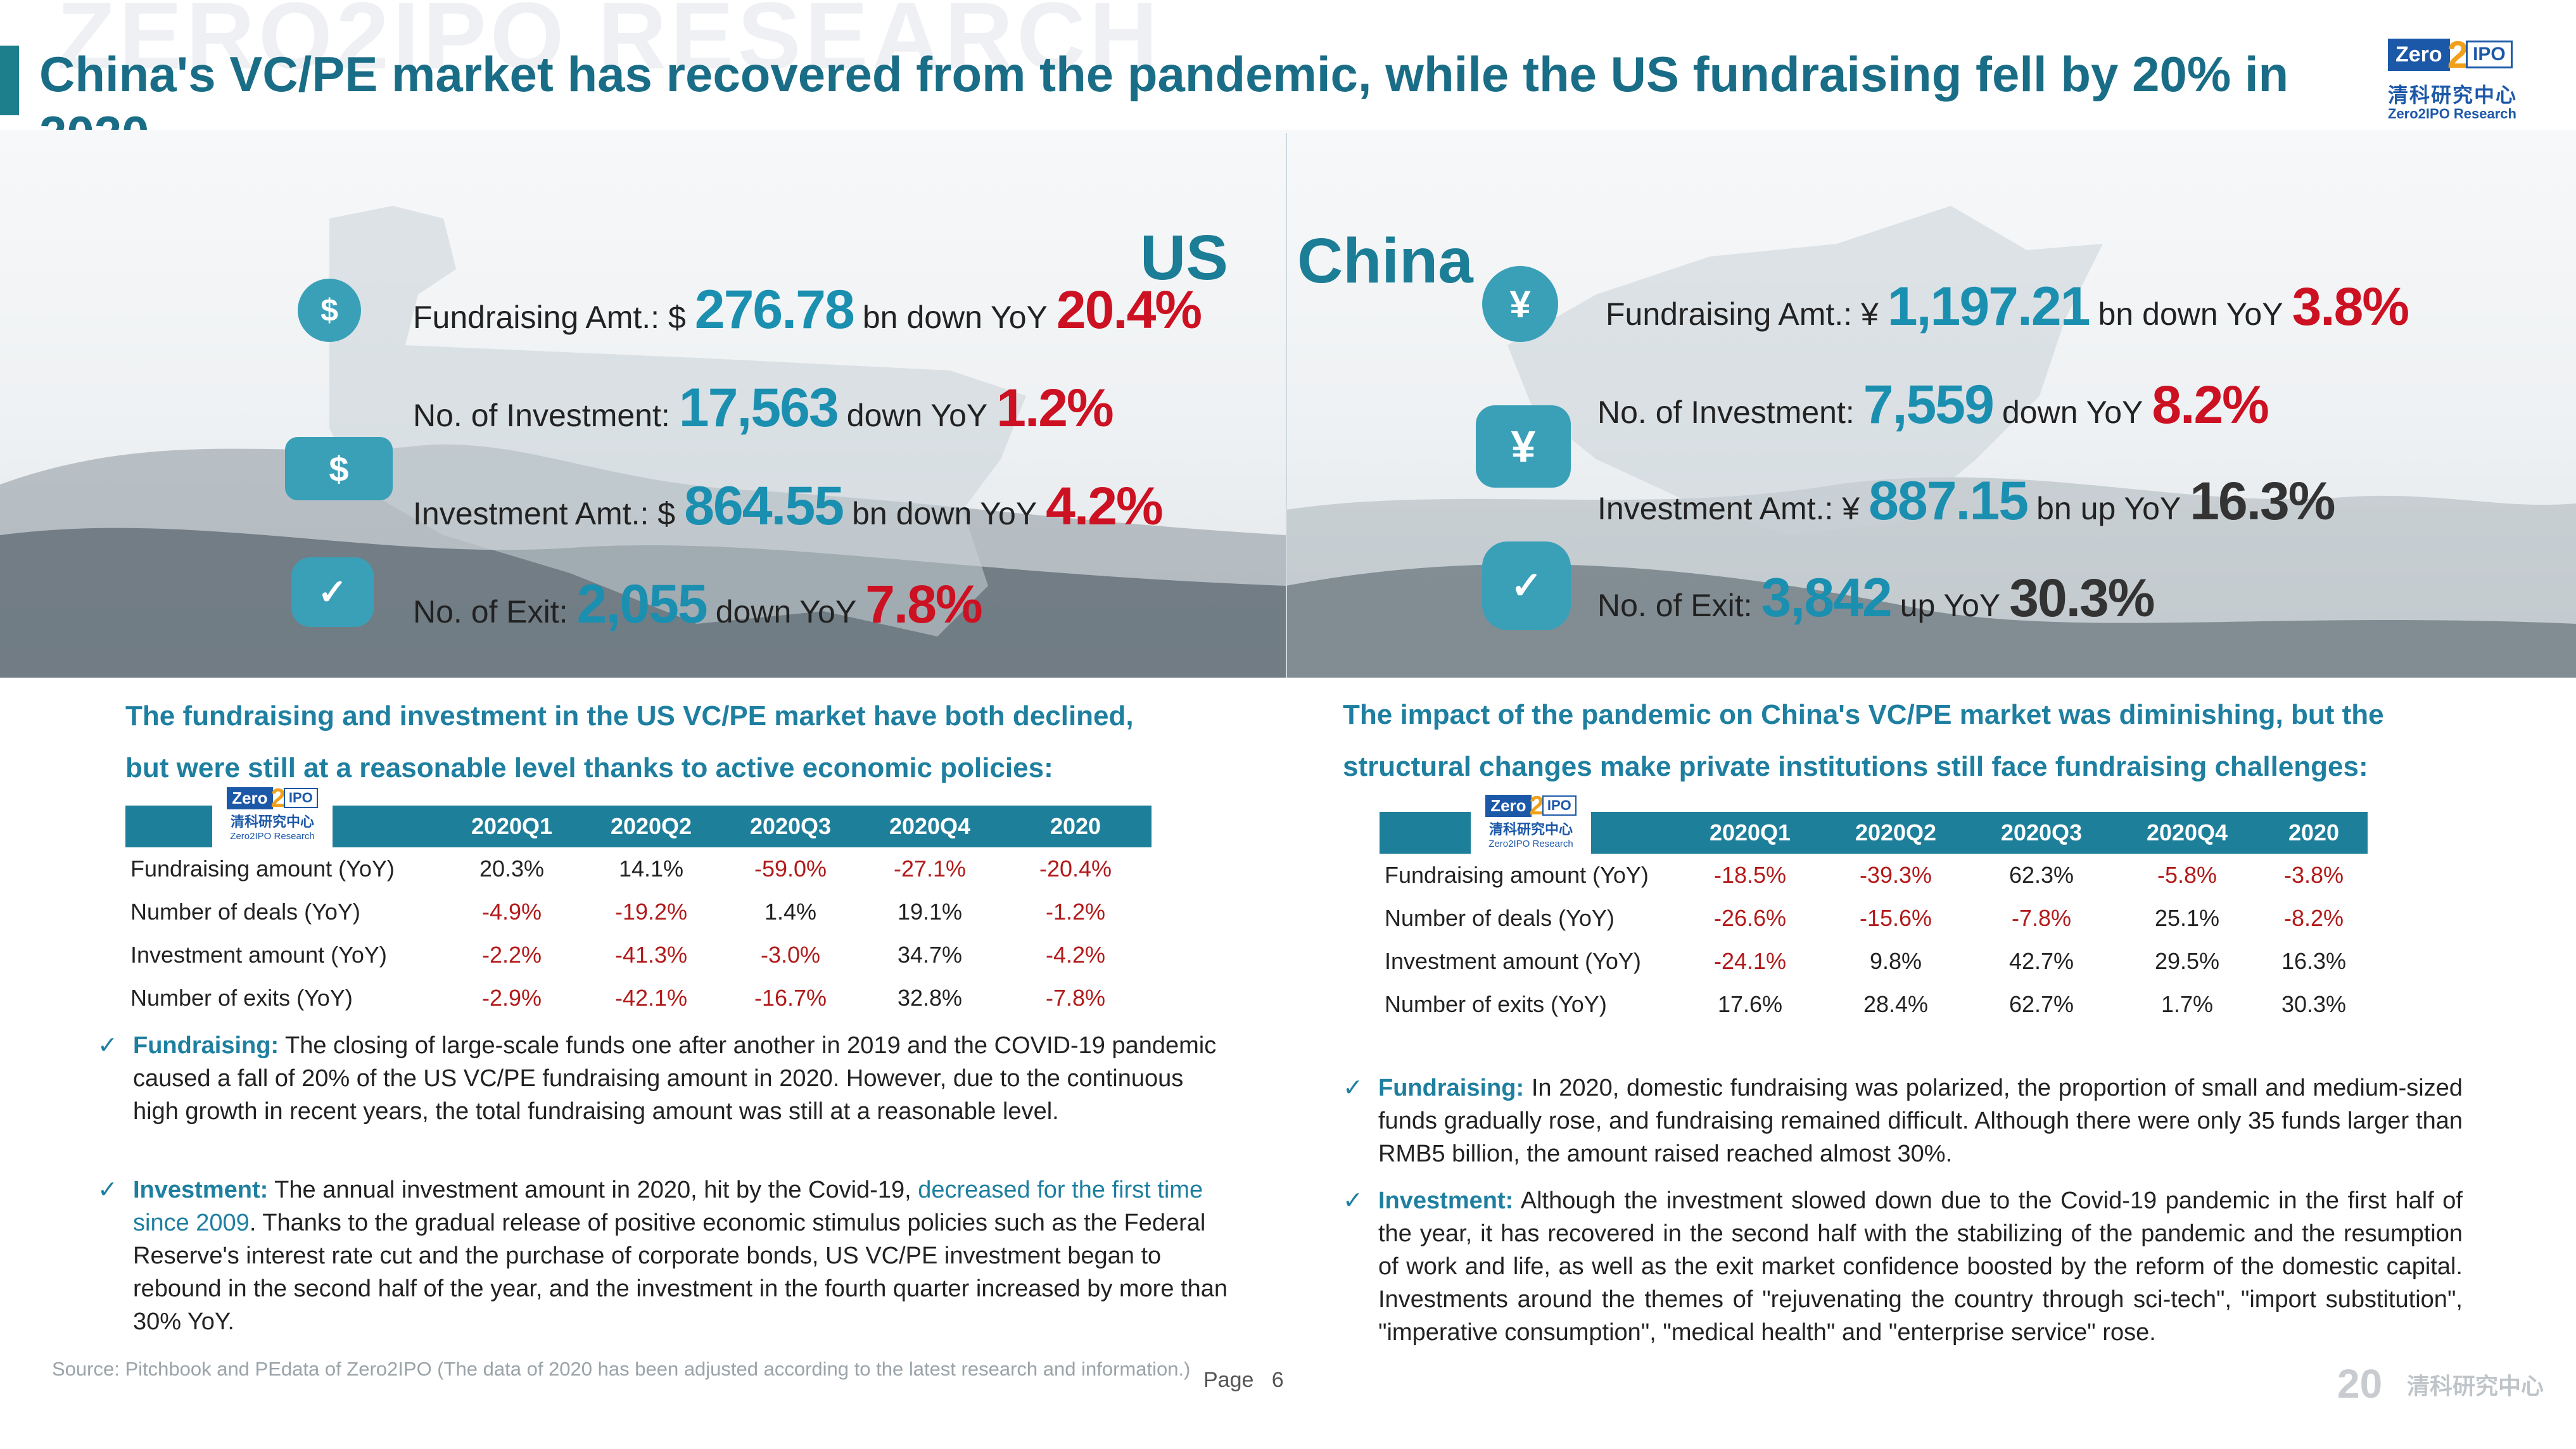 This screenshot has height=1449, width=2576. I want to click on row-label: Number of exits (YoY), so click(1496, 1004).